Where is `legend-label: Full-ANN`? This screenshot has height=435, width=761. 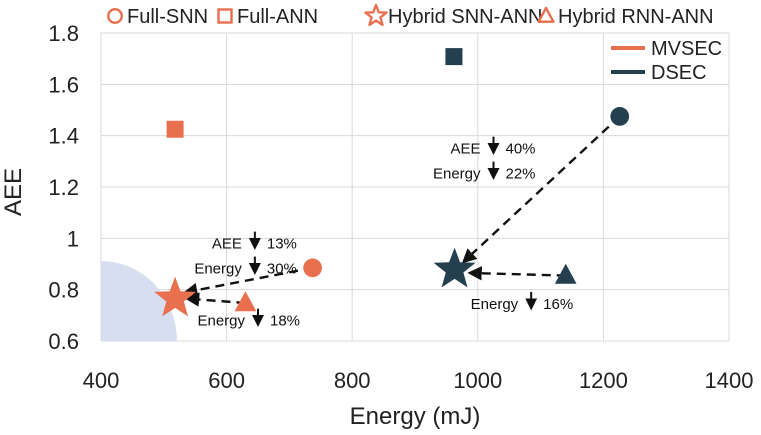 legend-label: Full-ANN is located at coordinates (277, 17).